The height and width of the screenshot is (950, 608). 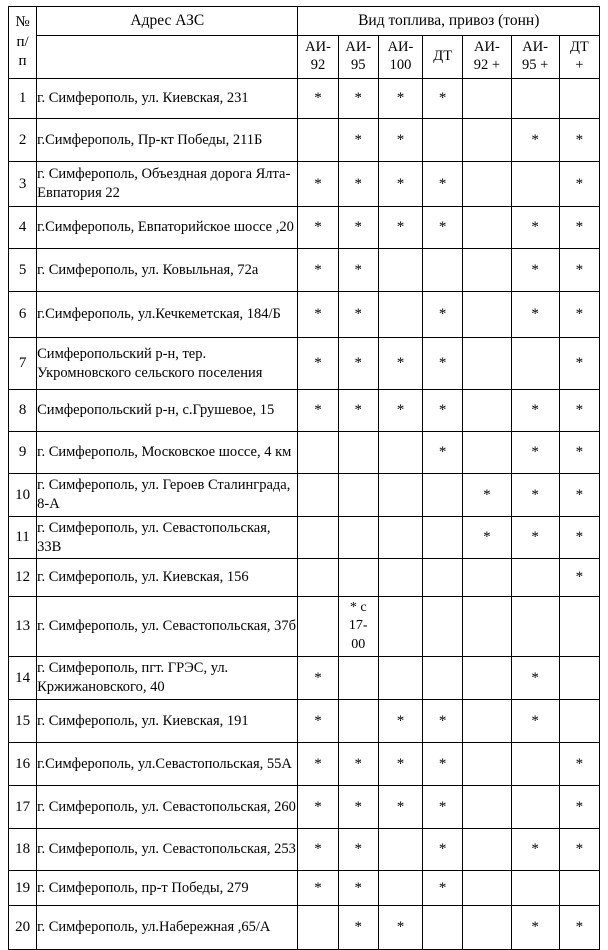 What do you see at coordinates (400, 57) in the screenshot?
I see `header-fuel-ai100: АИ- 100` at bounding box center [400, 57].